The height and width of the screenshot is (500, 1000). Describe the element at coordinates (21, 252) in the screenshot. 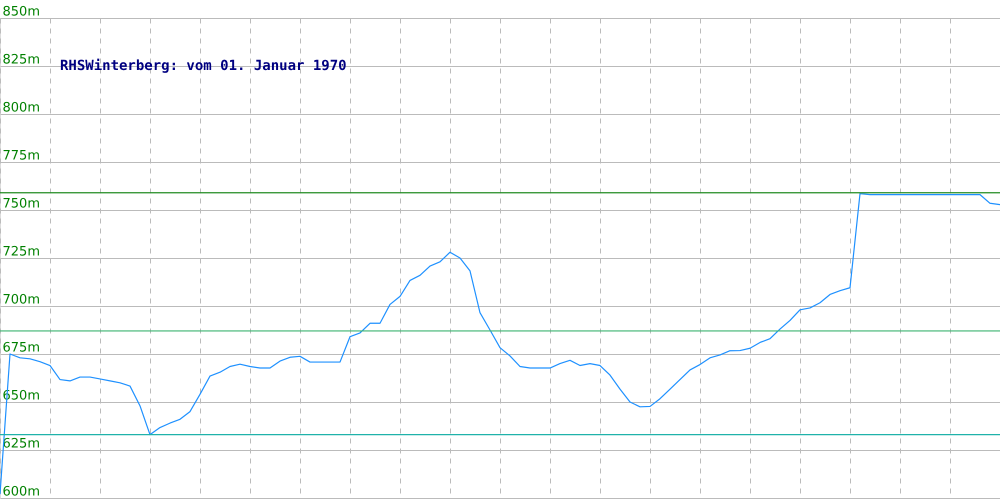

I see `y-tick-label: 725m` at that location.